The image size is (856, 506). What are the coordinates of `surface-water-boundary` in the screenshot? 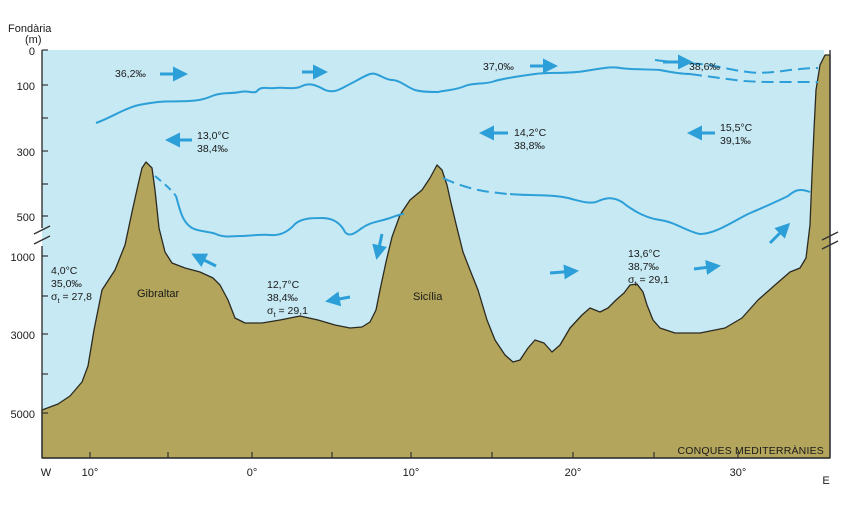 It's located at (393, 95).